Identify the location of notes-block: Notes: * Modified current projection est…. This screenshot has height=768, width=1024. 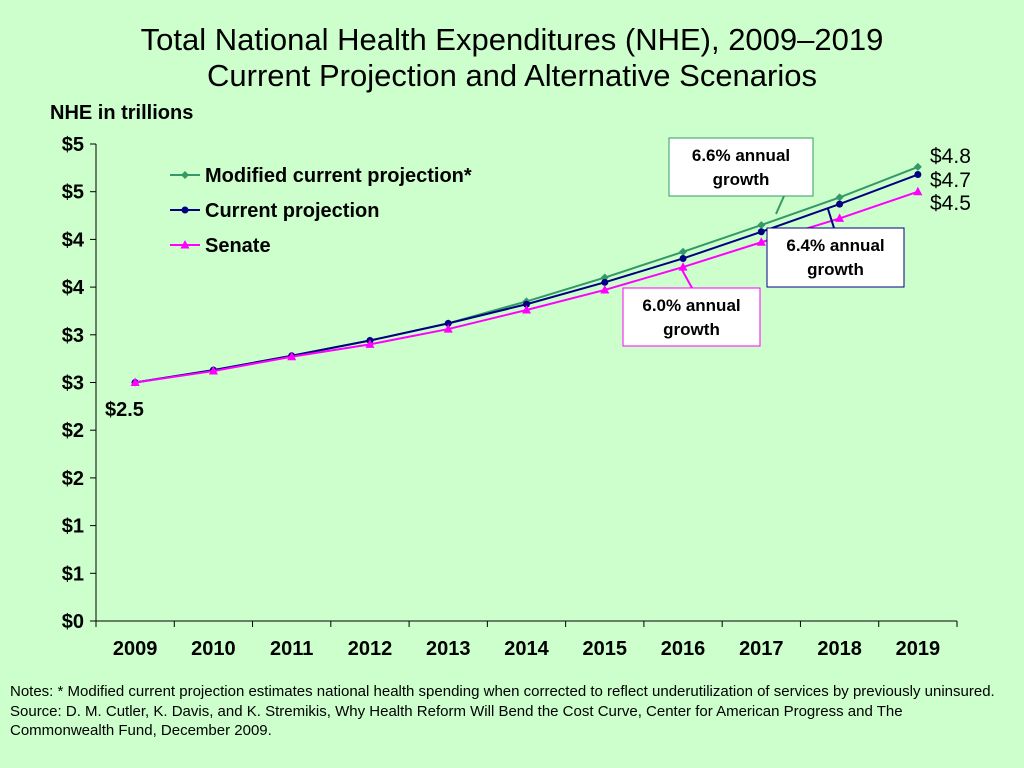
(510, 711).